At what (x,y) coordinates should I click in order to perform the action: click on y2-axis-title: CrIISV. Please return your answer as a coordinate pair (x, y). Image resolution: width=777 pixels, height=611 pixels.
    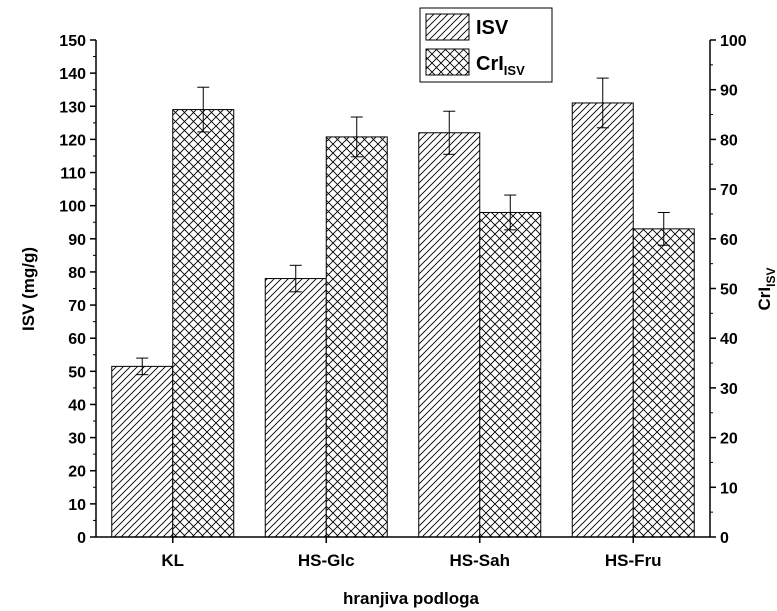
    Looking at the image, I should click on (766, 289).